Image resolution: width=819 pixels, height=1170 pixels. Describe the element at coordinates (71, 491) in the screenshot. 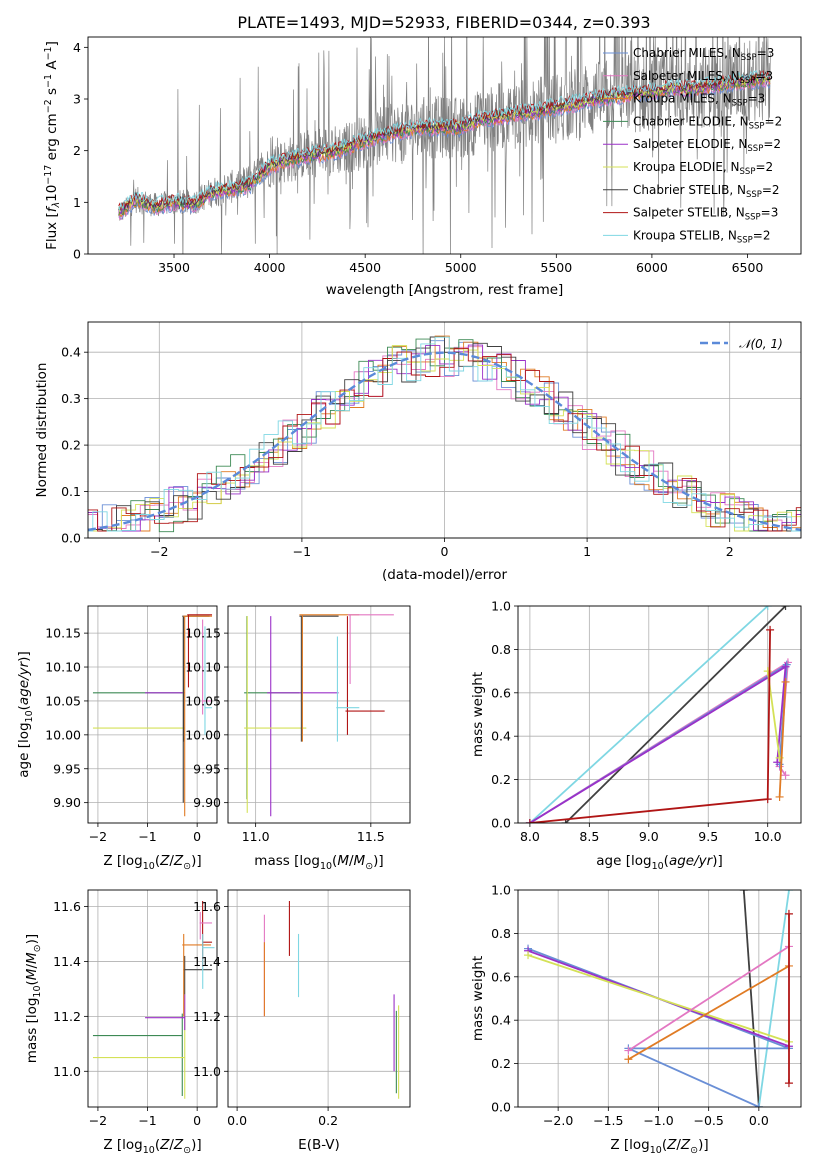

I see `residuals-ytick-label: 0.1` at that location.